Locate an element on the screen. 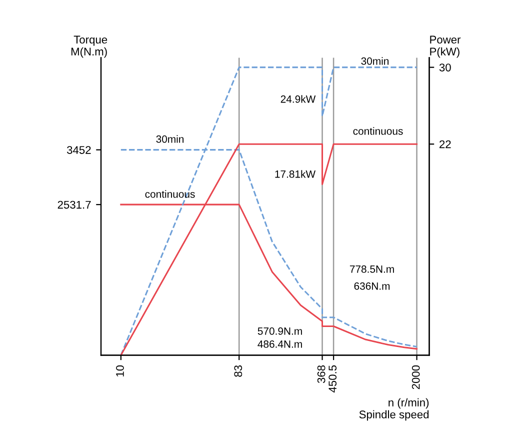 Image resolution: width=505 pixels, height=444 pixels. annotation: 778.5N.m is located at coordinates (372, 269).